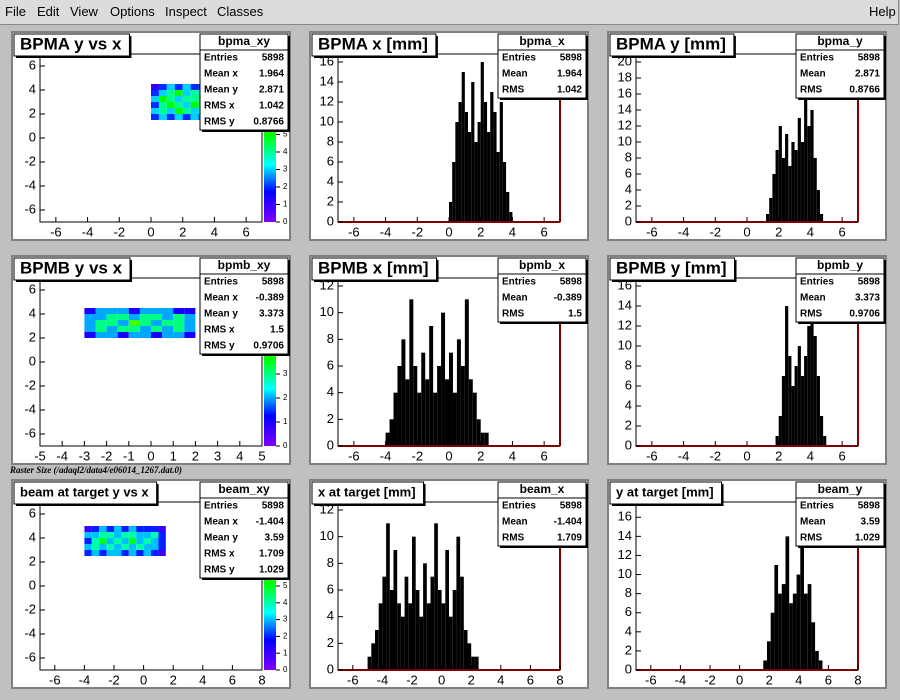 The image size is (900, 700). Describe the element at coordinates (330, 140) in the screenshot. I see `y-tick-label: 8` at that location.